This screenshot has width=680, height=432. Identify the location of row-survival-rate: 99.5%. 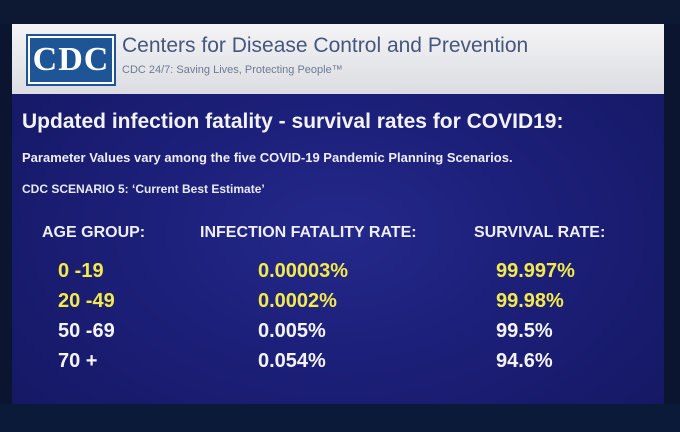
(524, 331).